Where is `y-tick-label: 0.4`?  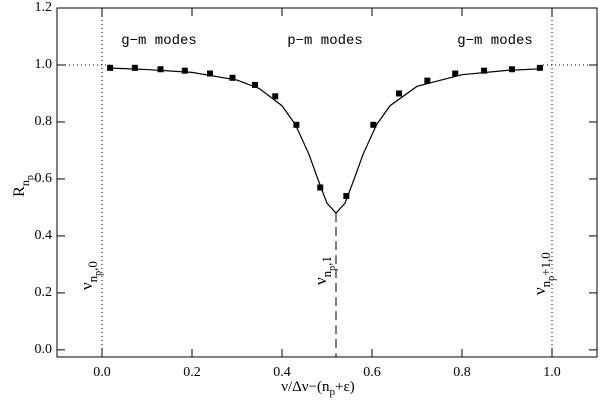
y-tick-label: 0.4 is located at coordinates (44, 235).